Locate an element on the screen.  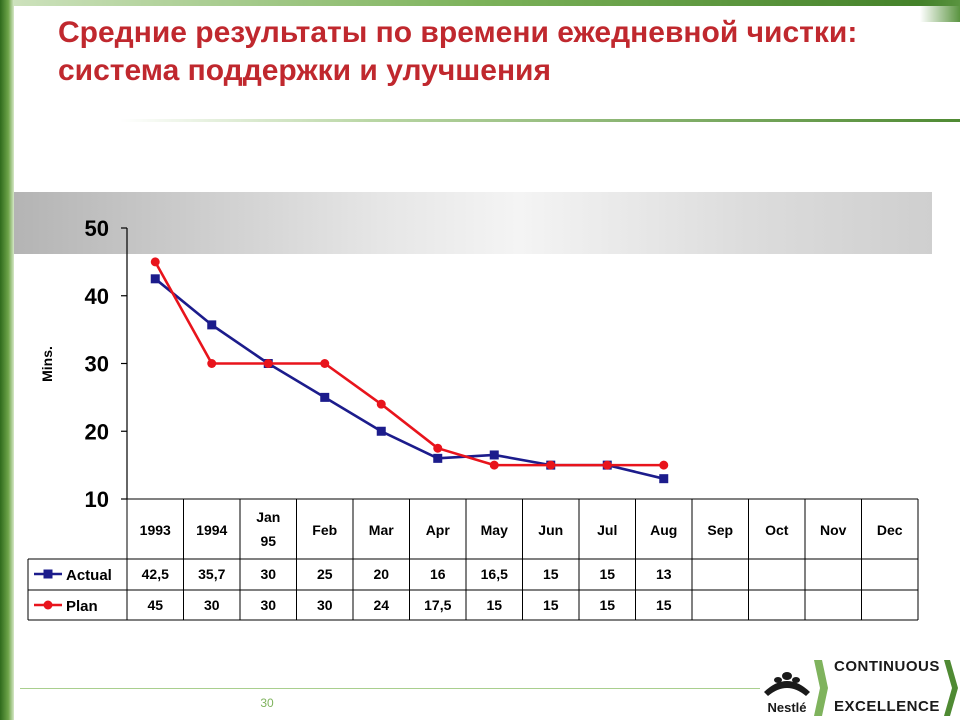
category-label: Dec is located at coordinates (890, 530).